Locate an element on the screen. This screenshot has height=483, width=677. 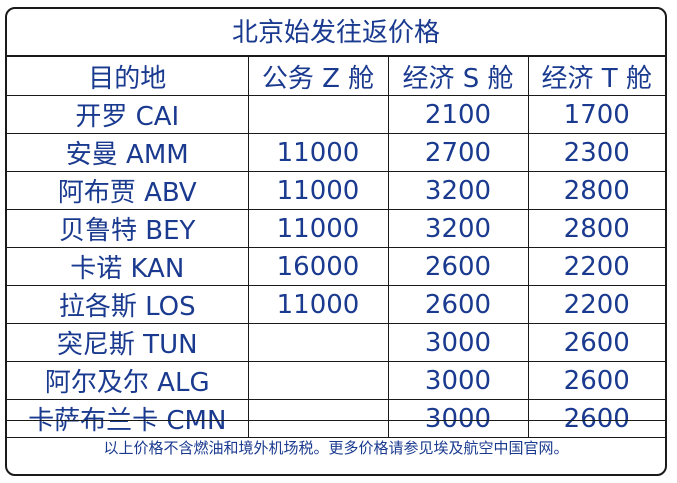
table-row: 阿布贾 ABV 11000 3200 2800 is located at coordinates (336, 190).